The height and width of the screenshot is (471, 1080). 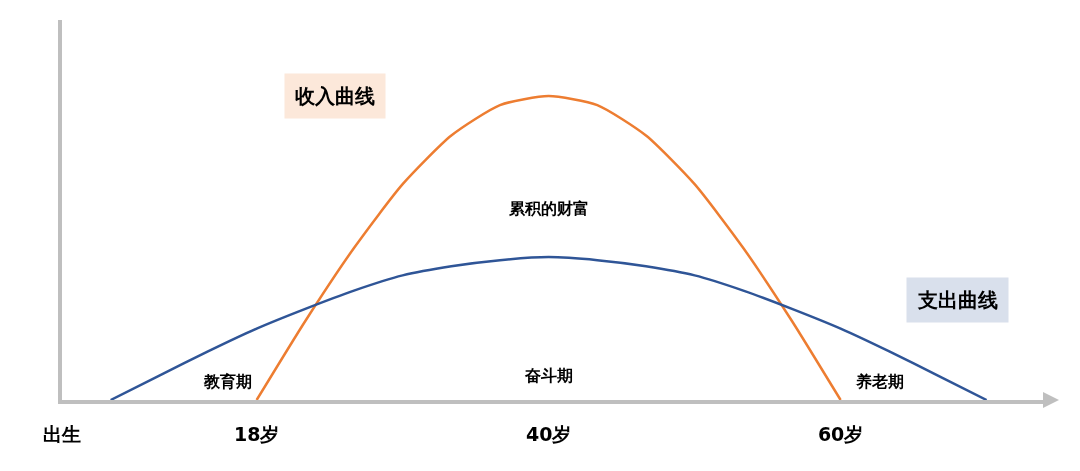 I want to click on annotation: 奋斗期, so click(x=548, y=375).